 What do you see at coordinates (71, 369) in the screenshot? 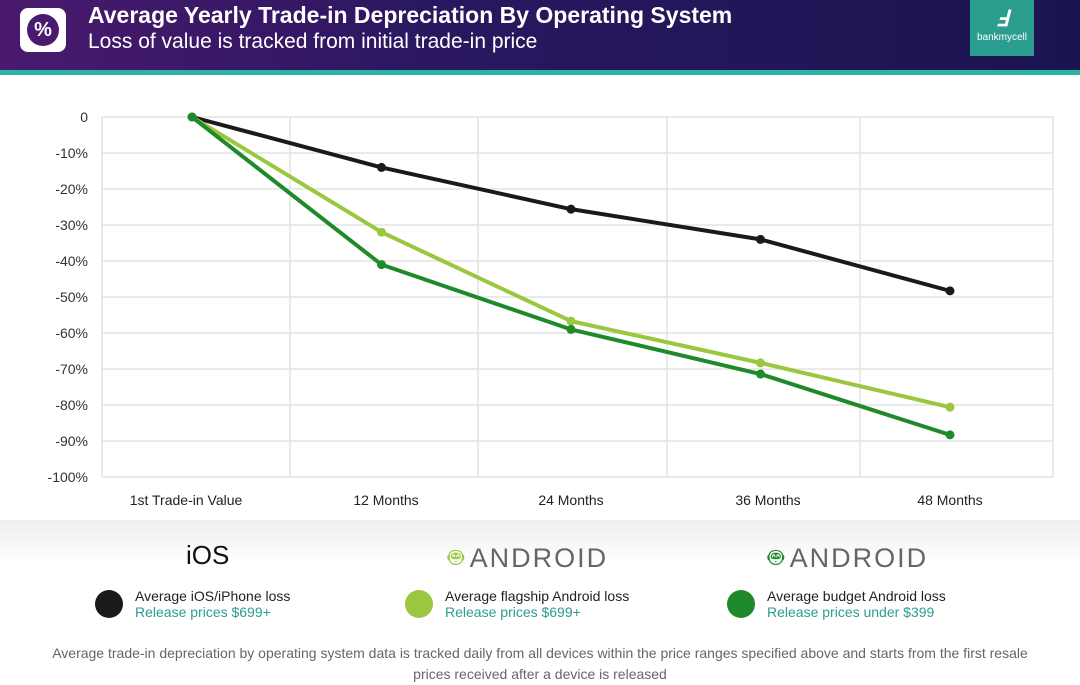
I see `y-tick-label: -70%` at bounding box center [71, 369].